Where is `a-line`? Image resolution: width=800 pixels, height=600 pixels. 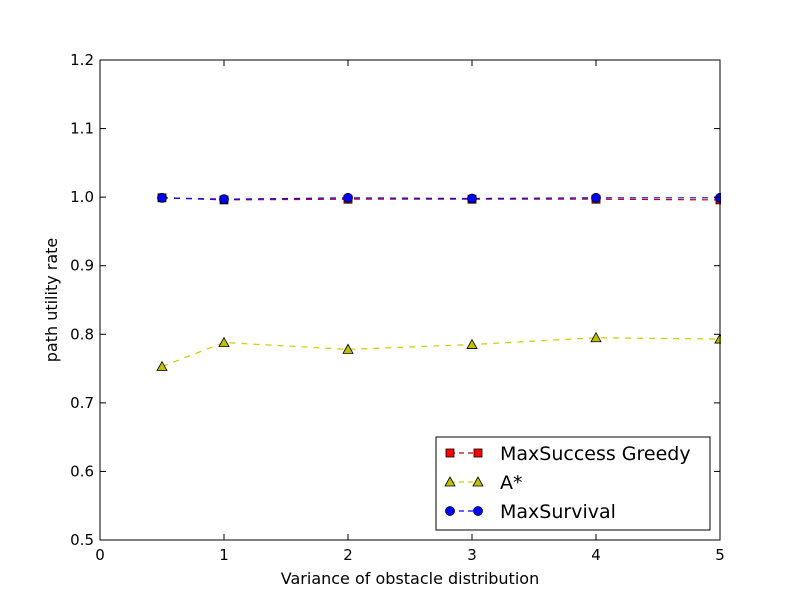
a-line is located at coordinates (441, 352).